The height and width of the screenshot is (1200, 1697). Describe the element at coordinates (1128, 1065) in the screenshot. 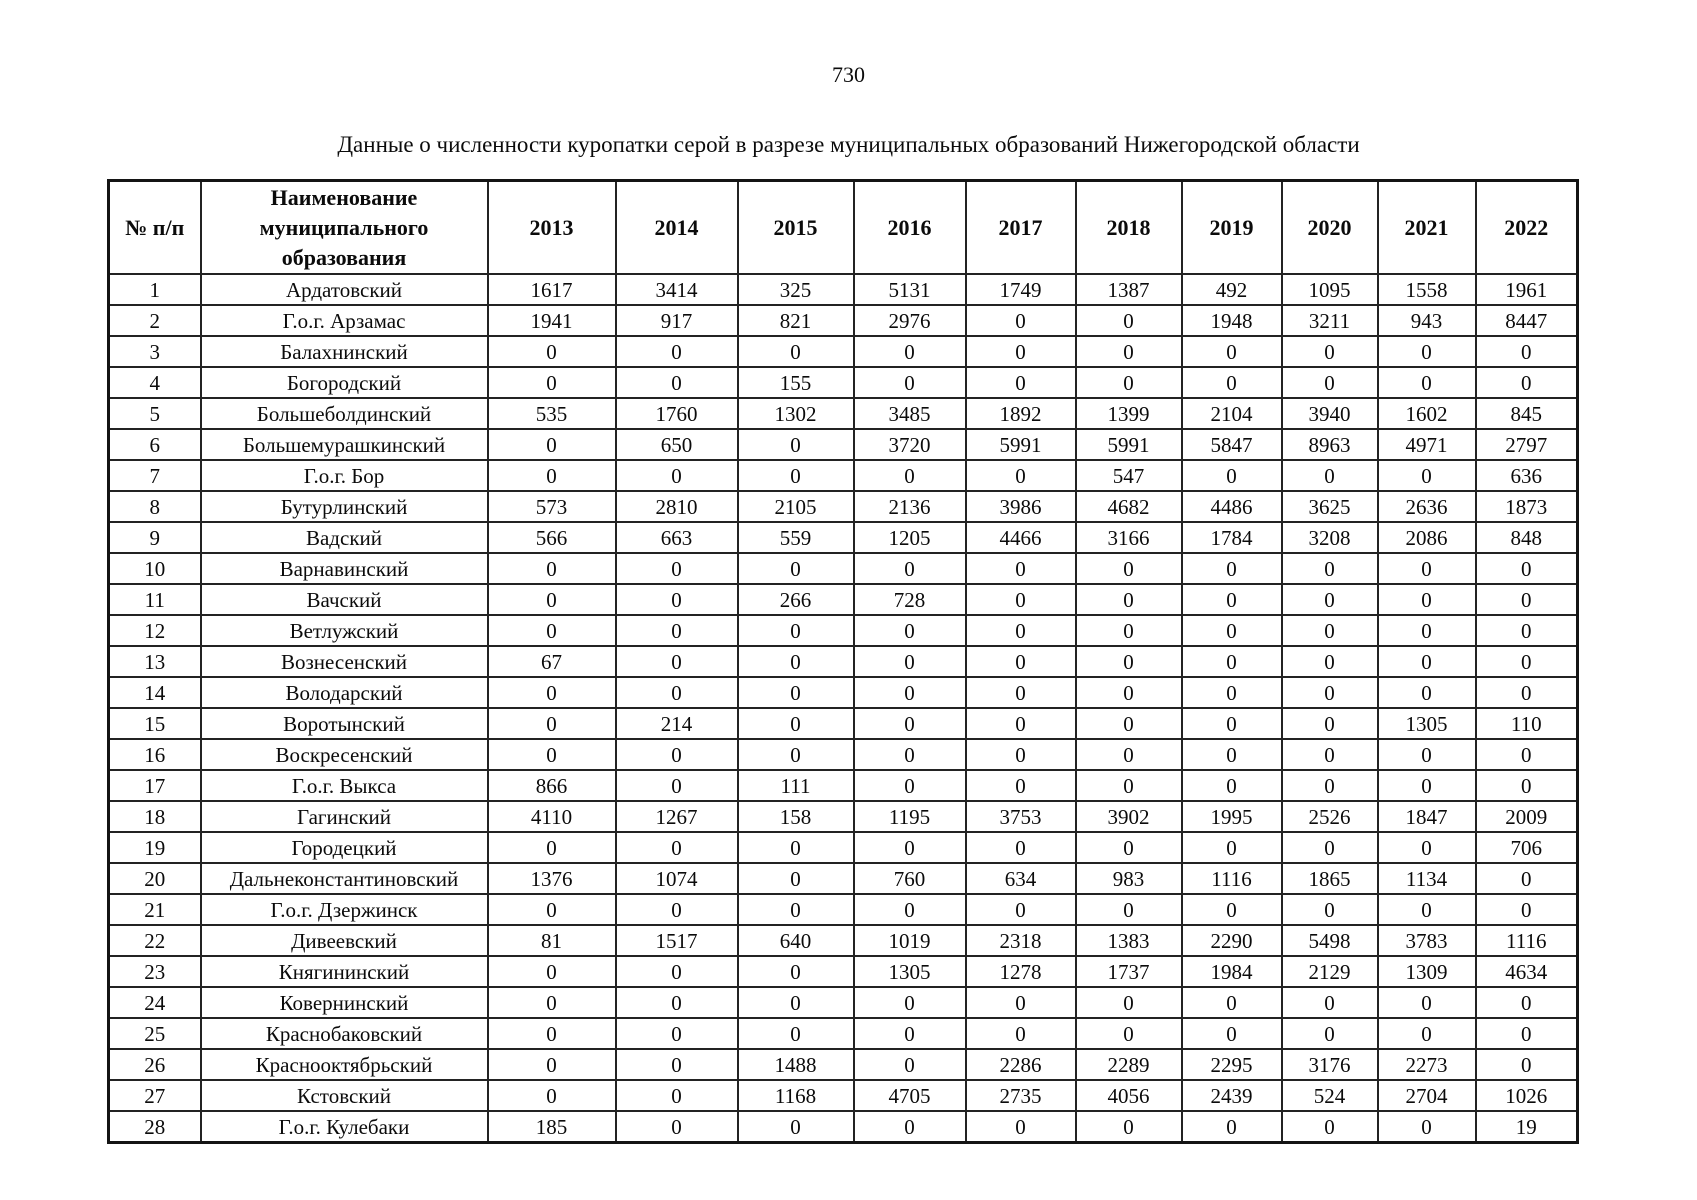

I see `year-value-cell: 2289` at that location.